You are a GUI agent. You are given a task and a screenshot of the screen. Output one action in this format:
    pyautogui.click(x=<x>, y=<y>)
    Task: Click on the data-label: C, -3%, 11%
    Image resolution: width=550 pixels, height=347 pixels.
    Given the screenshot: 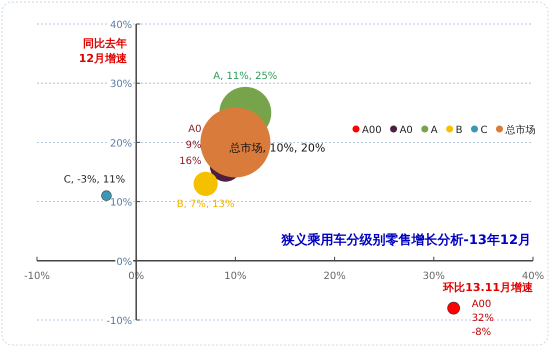 What is the action you would take?
    pyautogui.click(x=95, y=180)
    